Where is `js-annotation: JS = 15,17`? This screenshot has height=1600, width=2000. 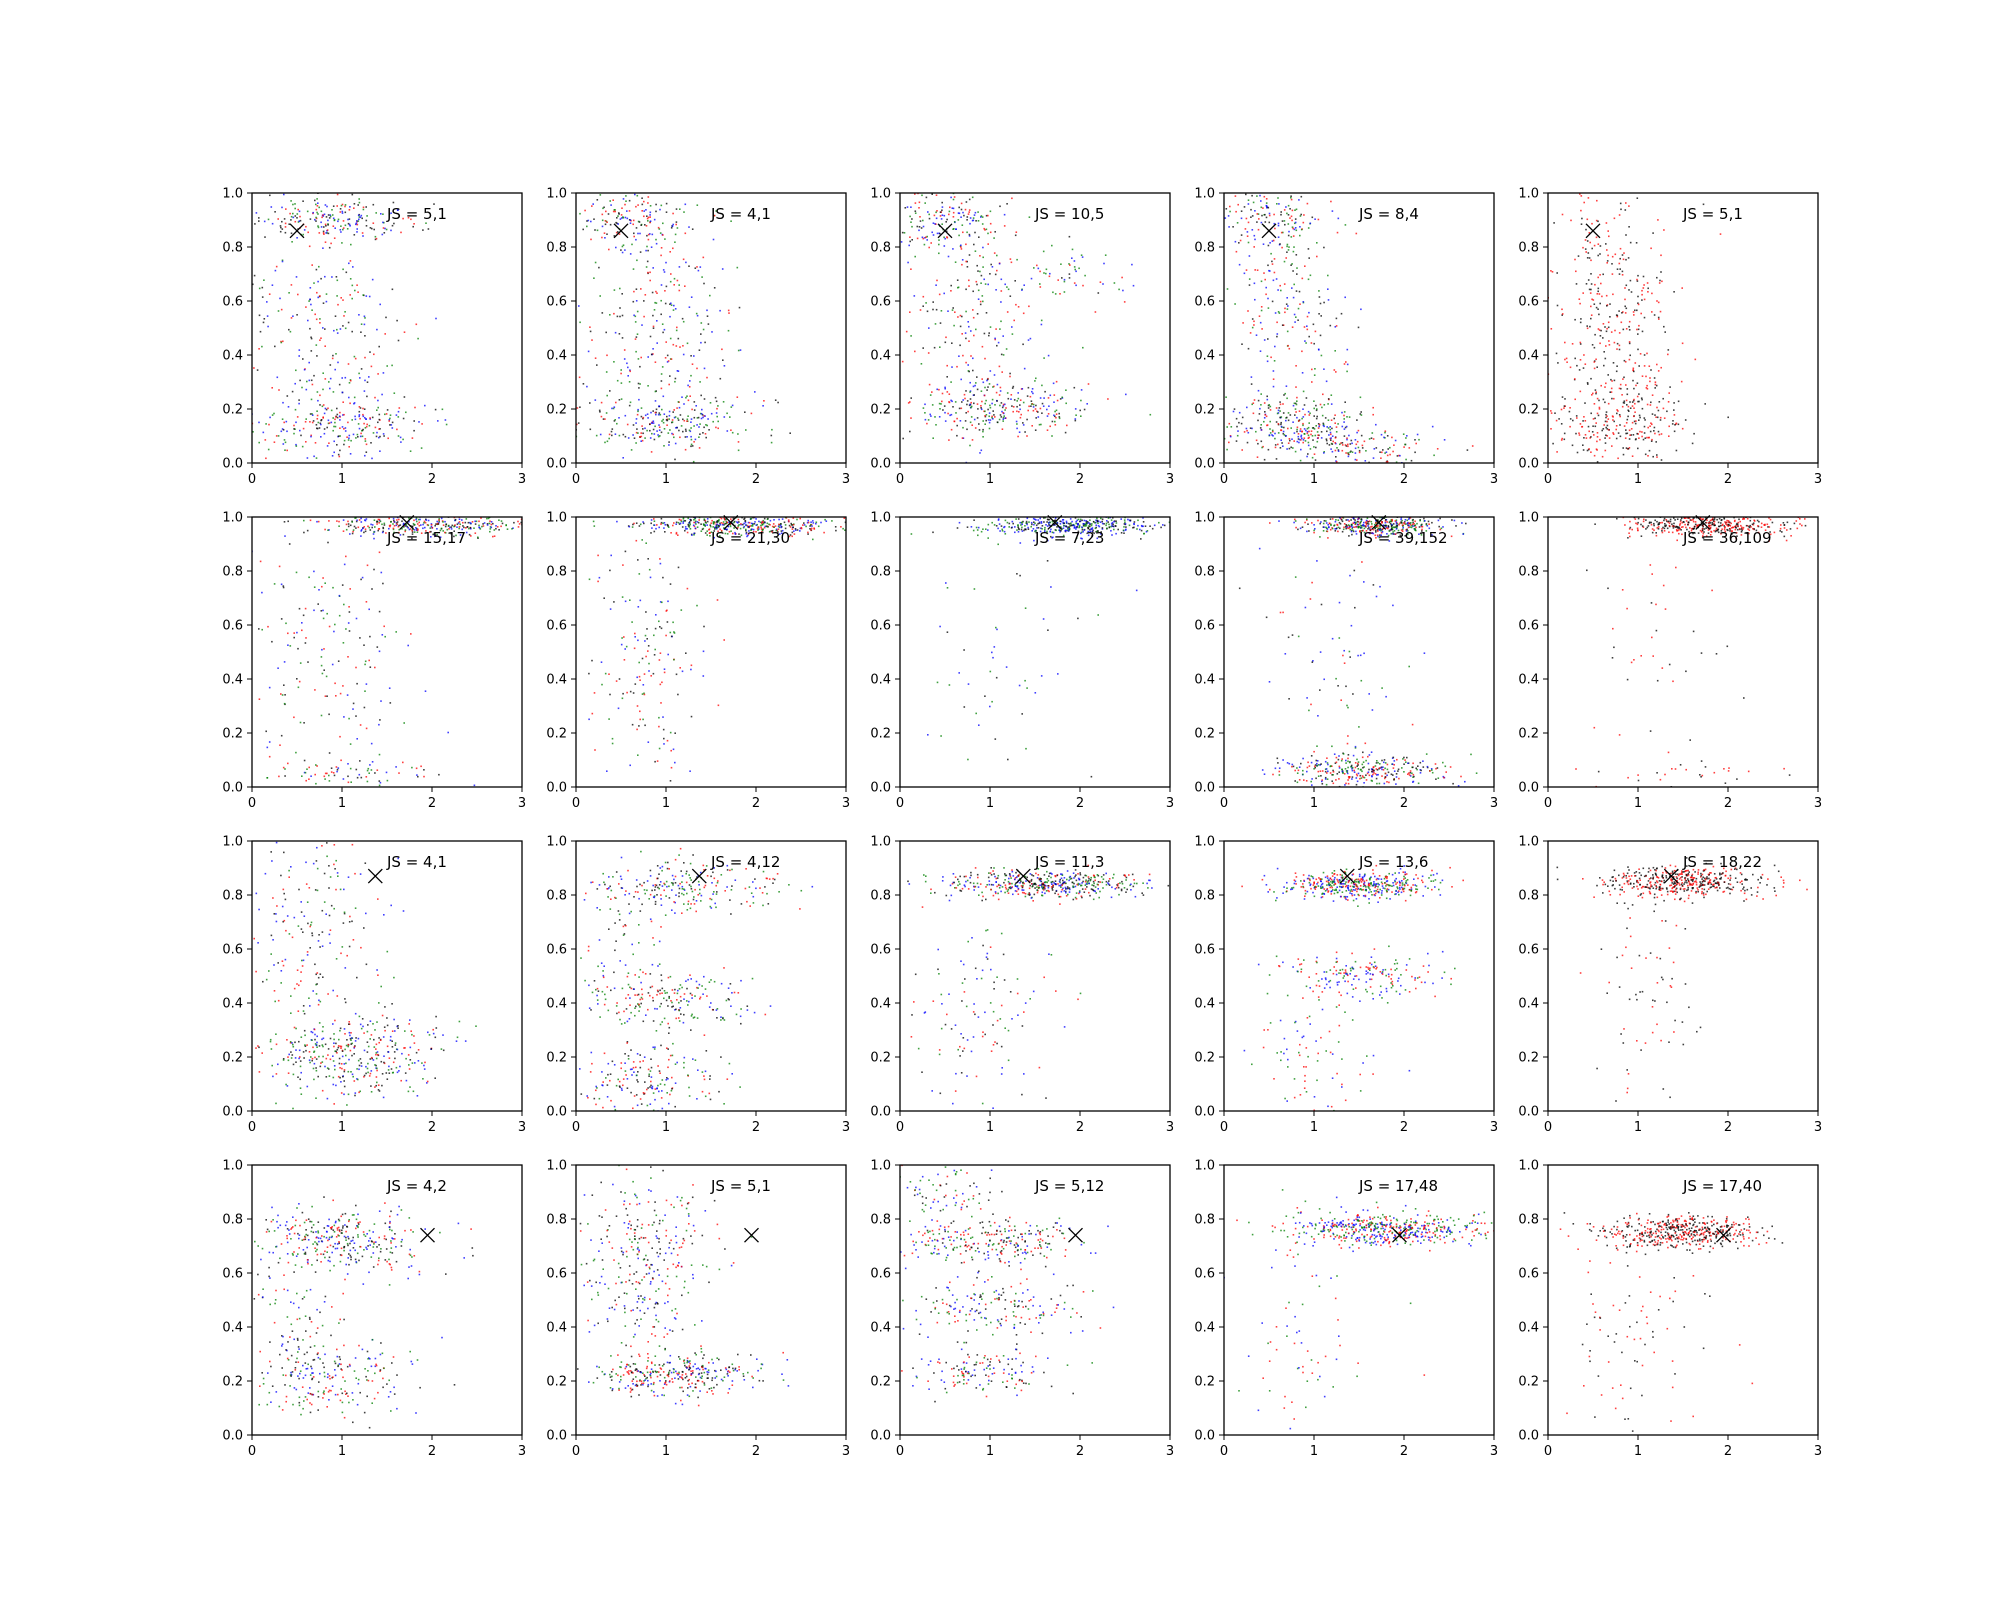 js-annotation: JS = 15,17 is located at coordinates (426, 538).